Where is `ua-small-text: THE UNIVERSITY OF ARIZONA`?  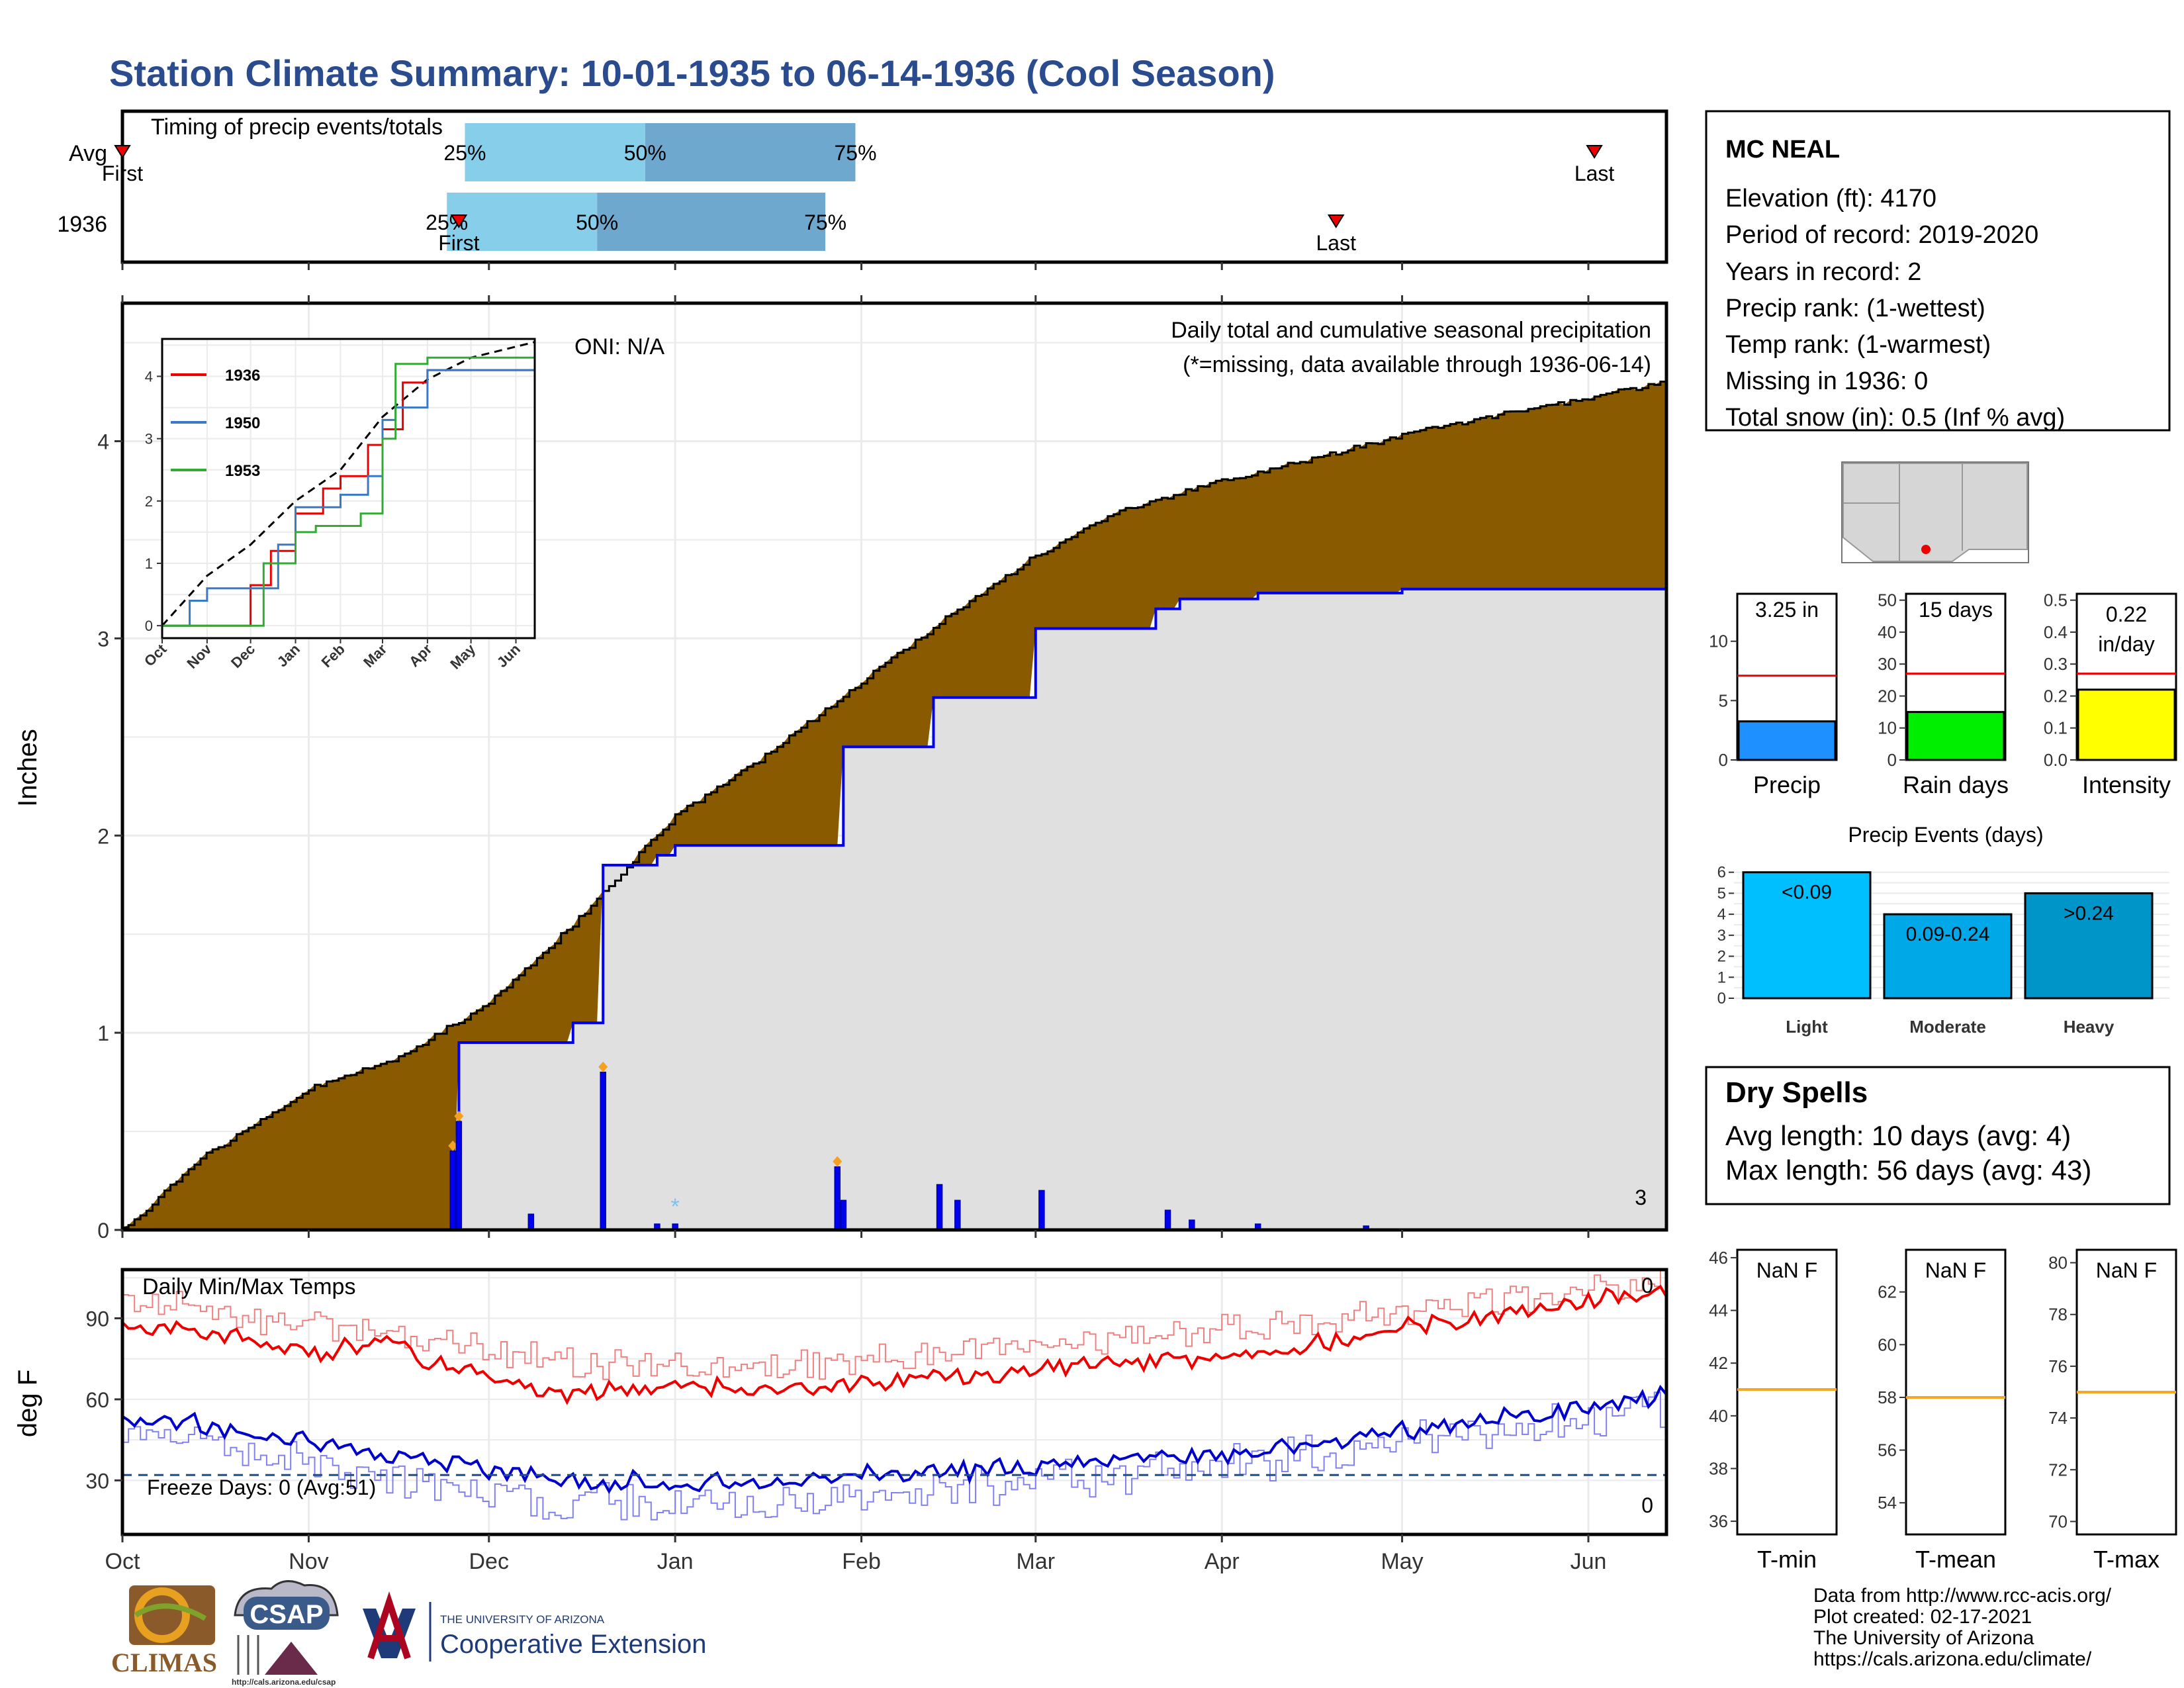
ua-small-text: THE UNIVERSITY OF ARIZONA is located at coordinates (522, 1619).